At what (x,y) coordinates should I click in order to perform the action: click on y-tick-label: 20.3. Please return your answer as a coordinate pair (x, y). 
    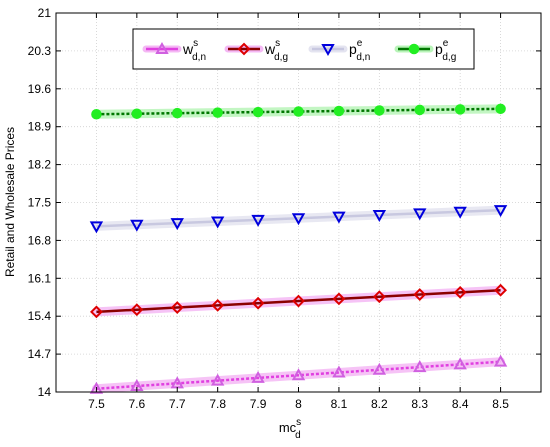
    Looking at the image, I should click on (40, 51).